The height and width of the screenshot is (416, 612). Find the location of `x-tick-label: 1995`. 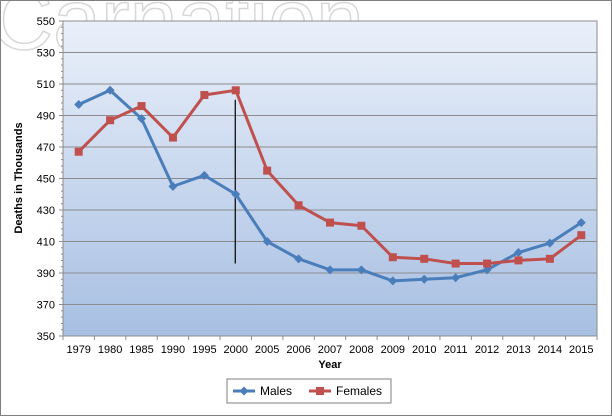

x-tick-label: 1995 is located at coordinates (204, 350).